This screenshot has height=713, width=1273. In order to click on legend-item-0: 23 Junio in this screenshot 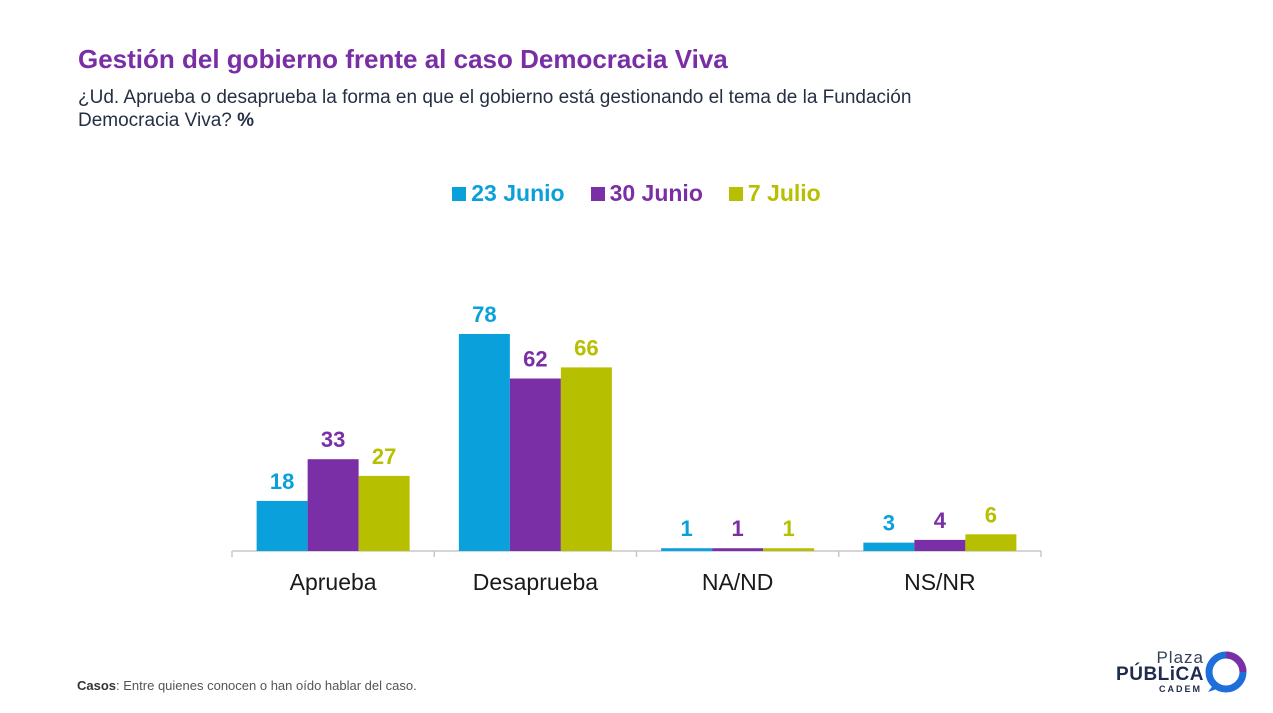, I will do `click(508, 193)`.